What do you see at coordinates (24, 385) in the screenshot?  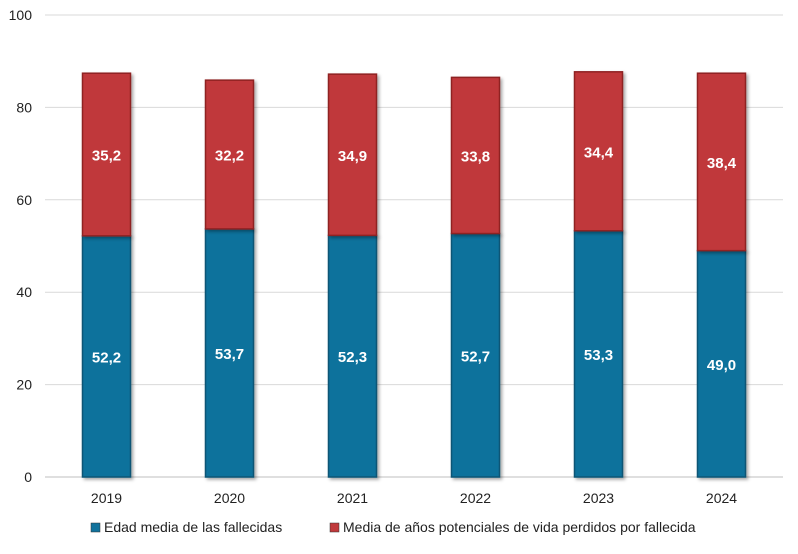 I see `y-tick-label: 20` at bounding box center [24, 385].